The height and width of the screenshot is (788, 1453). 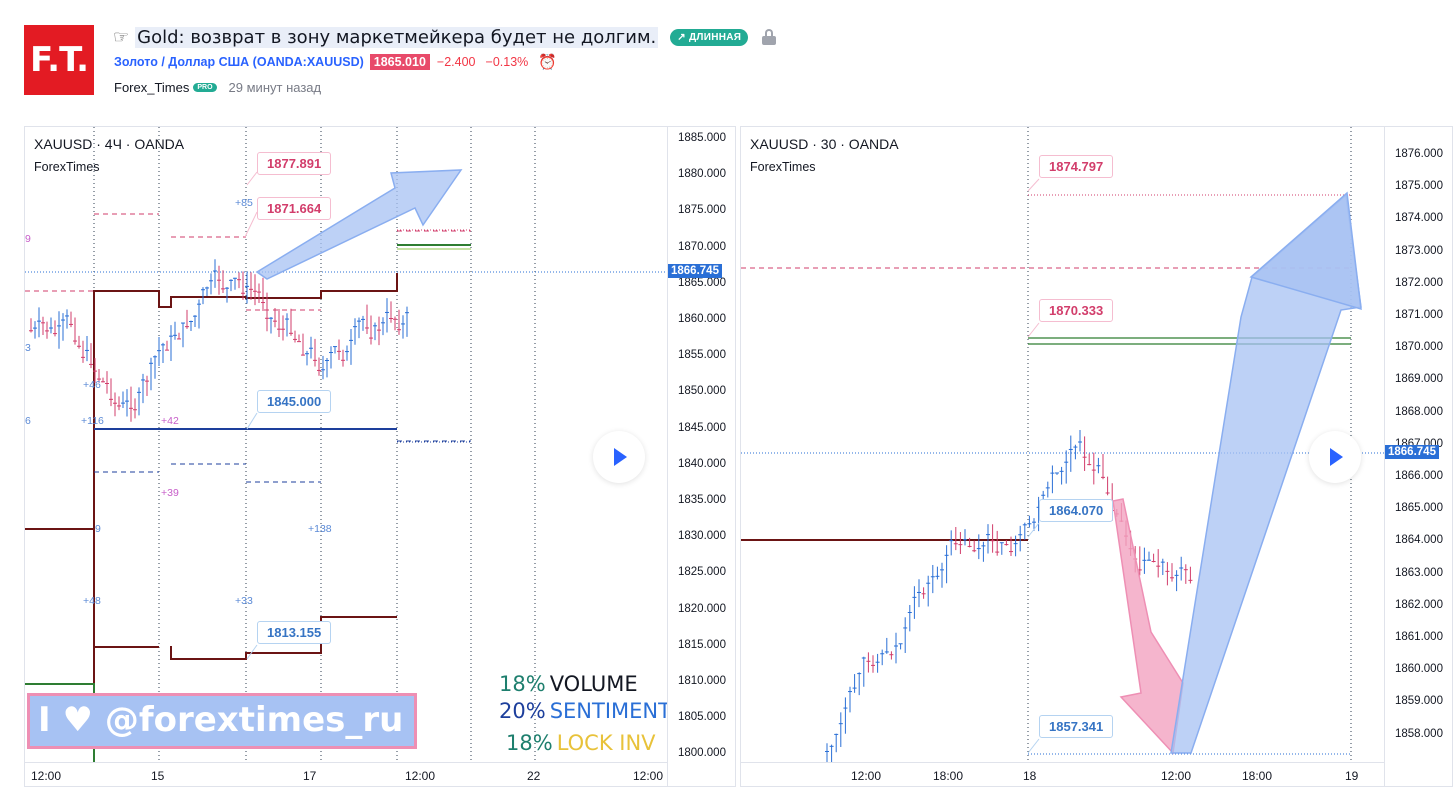 I want to click on time-tick-label: 19, so click(x=1352, y=776).